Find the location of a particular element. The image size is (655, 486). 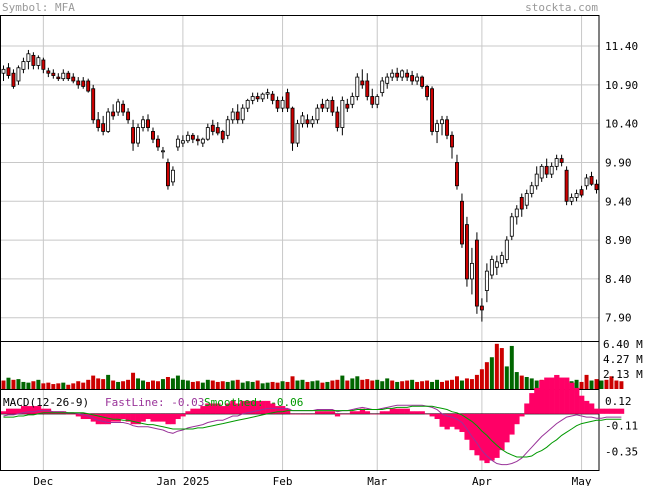

price-tick-label: 7.90 is located at coordinates (618, 318).